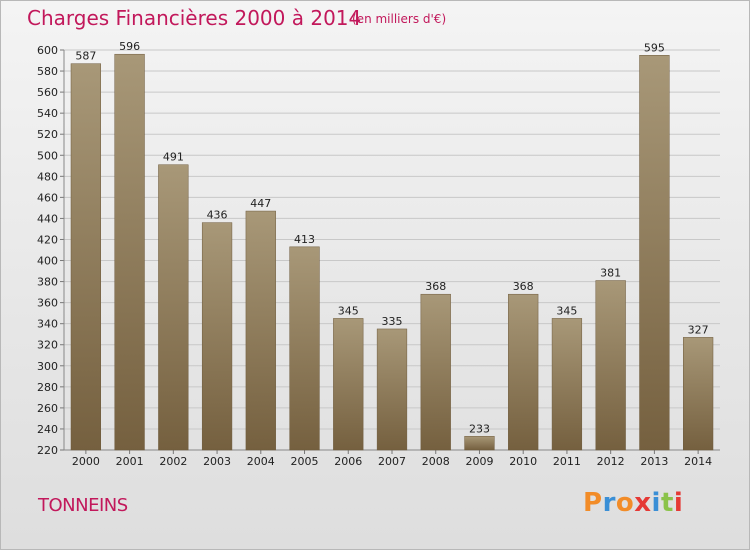 This screenshot has width=750, height=550. What do you see at coordinates (47, 239) in the screenshot?
I see `y-tick-label: 420` at bounding box center [47, 239].